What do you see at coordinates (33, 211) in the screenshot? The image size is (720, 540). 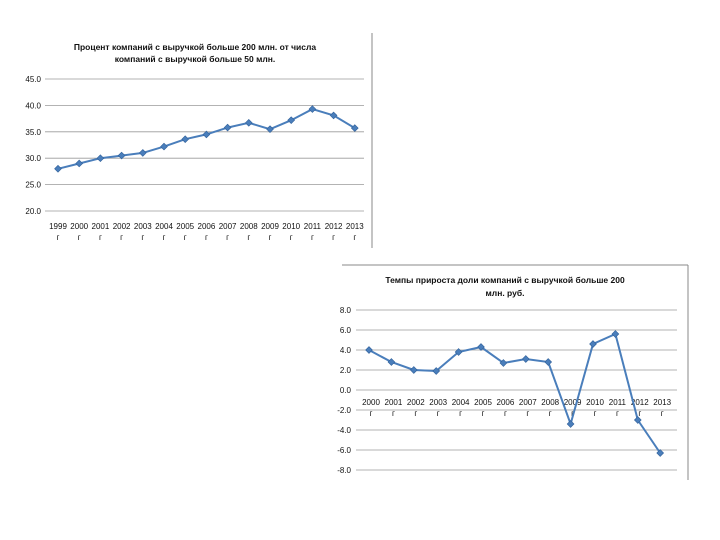 I see `chart1-y-tick-label: 20.0` at bounding box center [33, 211].